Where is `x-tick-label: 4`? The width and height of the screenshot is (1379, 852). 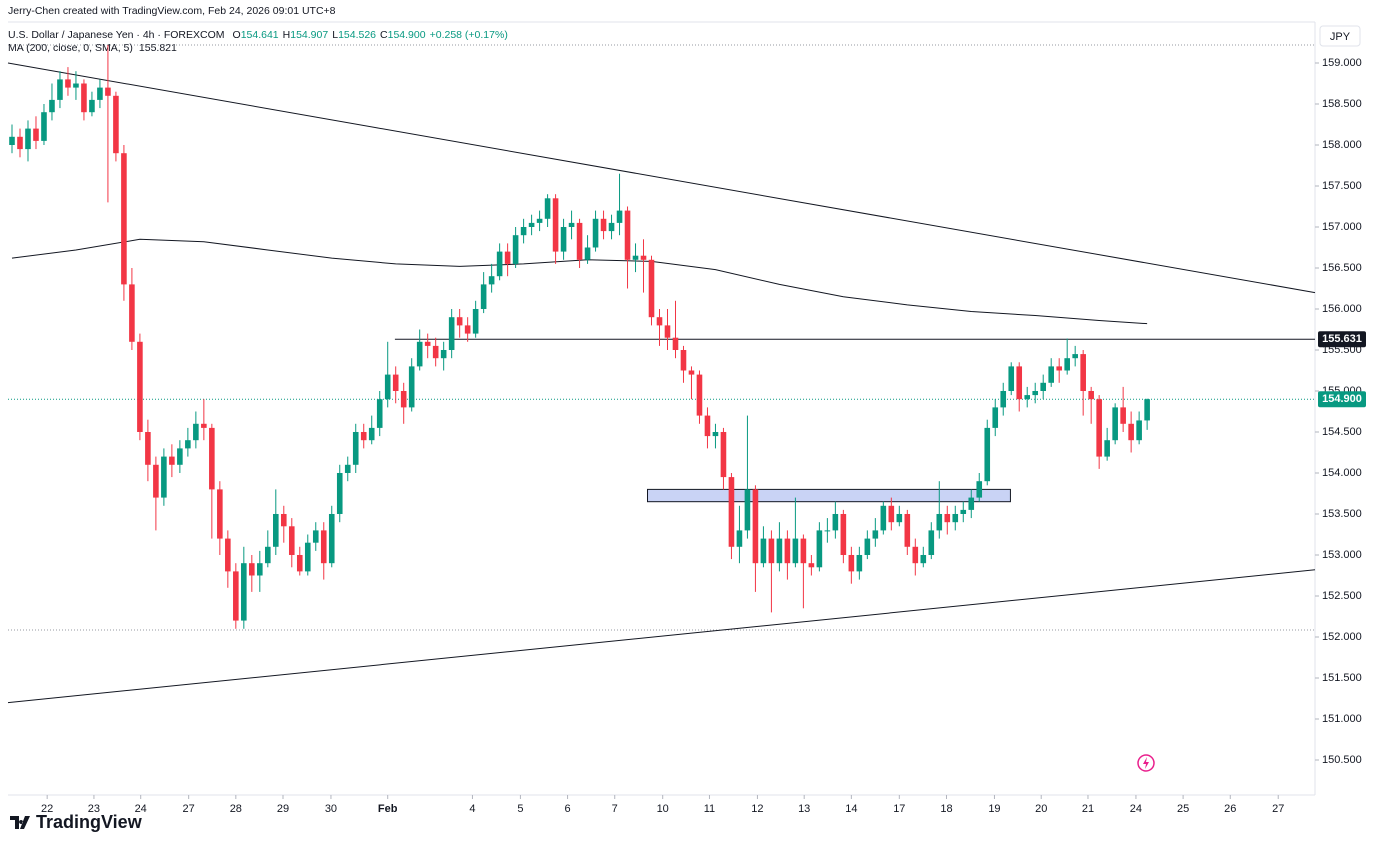
x-tick-label: 4 is located at coordinates (472, 809).